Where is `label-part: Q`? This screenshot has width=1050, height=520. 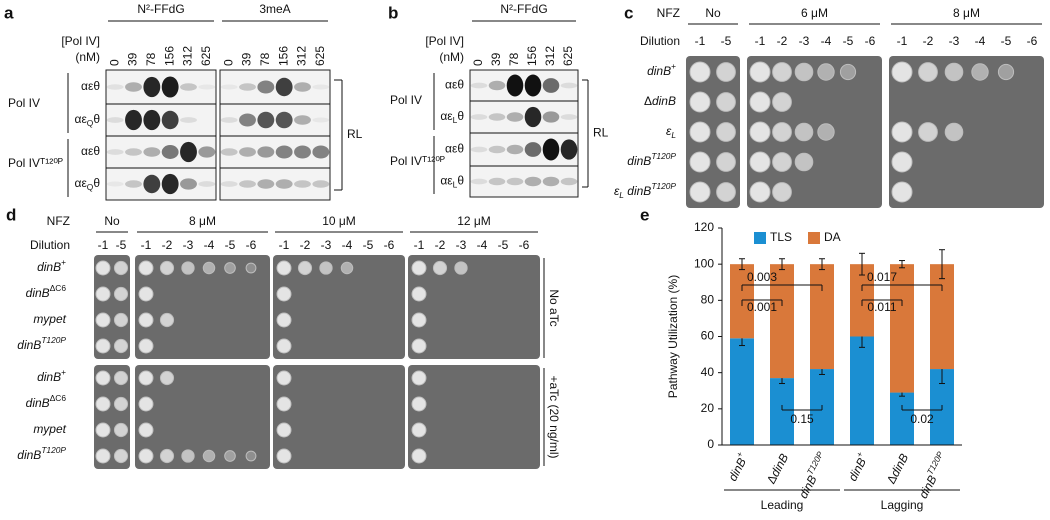 label-part: Q is located at coordinates (90, 187).